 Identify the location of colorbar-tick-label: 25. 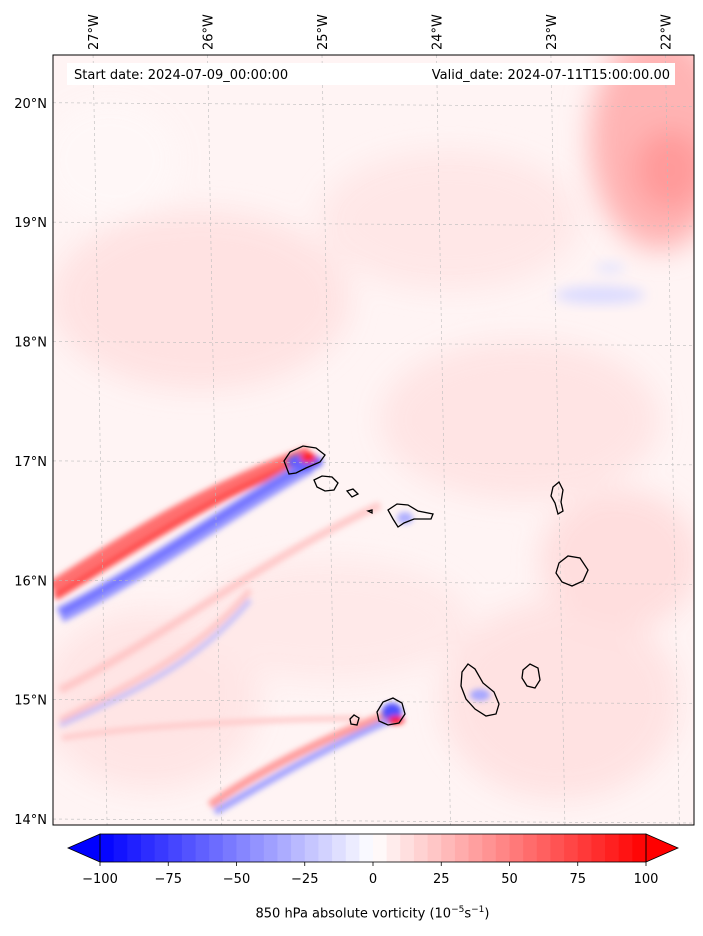
(441, 879).